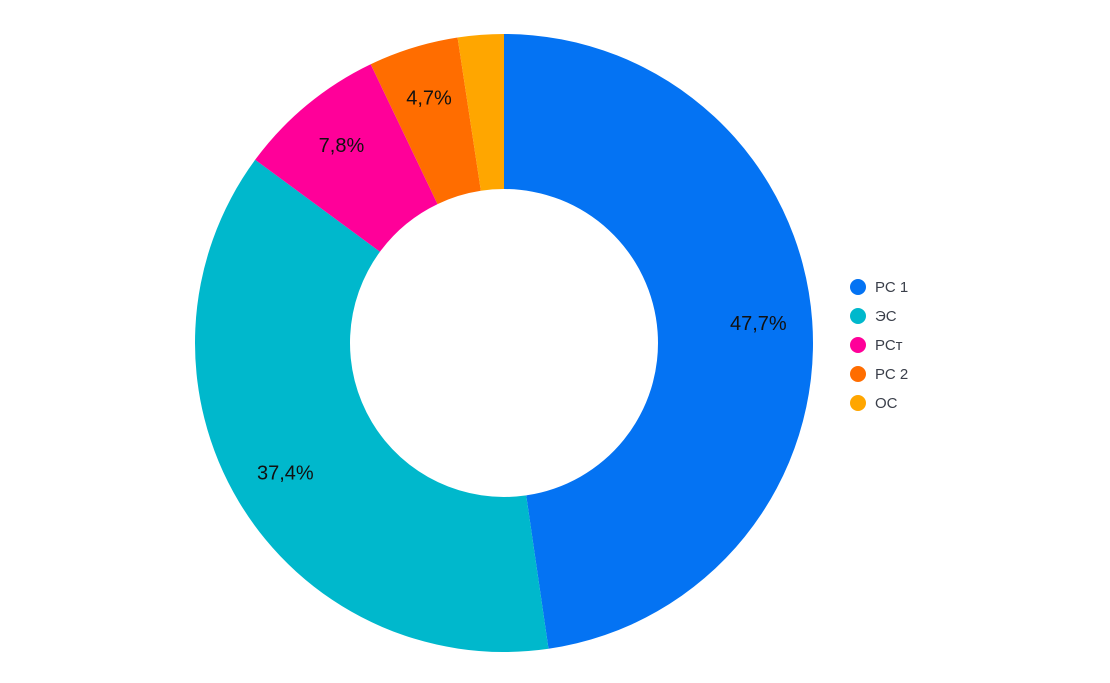  I want to click on legend-label: РС 2, so click(891, 374).